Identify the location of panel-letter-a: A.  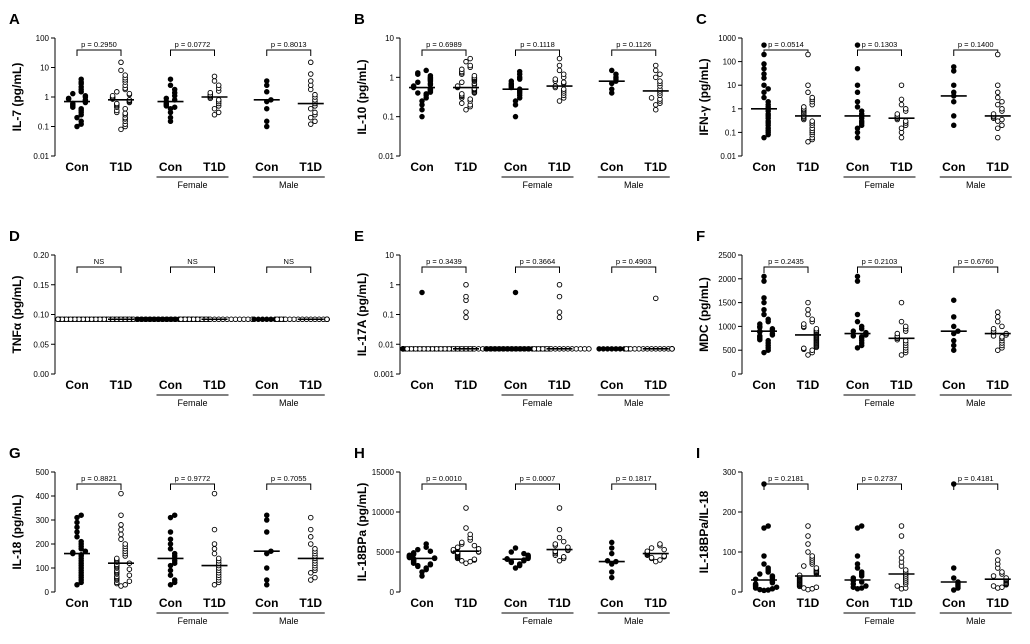
(14, 19).